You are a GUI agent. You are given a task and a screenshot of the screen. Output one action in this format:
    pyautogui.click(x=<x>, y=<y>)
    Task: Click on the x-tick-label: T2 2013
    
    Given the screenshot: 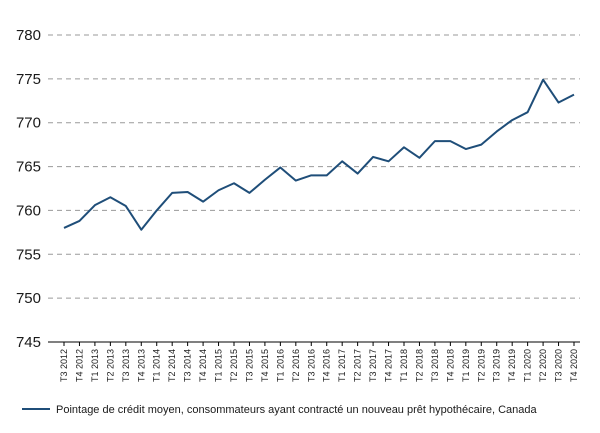 What is the action you would take?
    pyautogui.click(x=110, y=365)
    